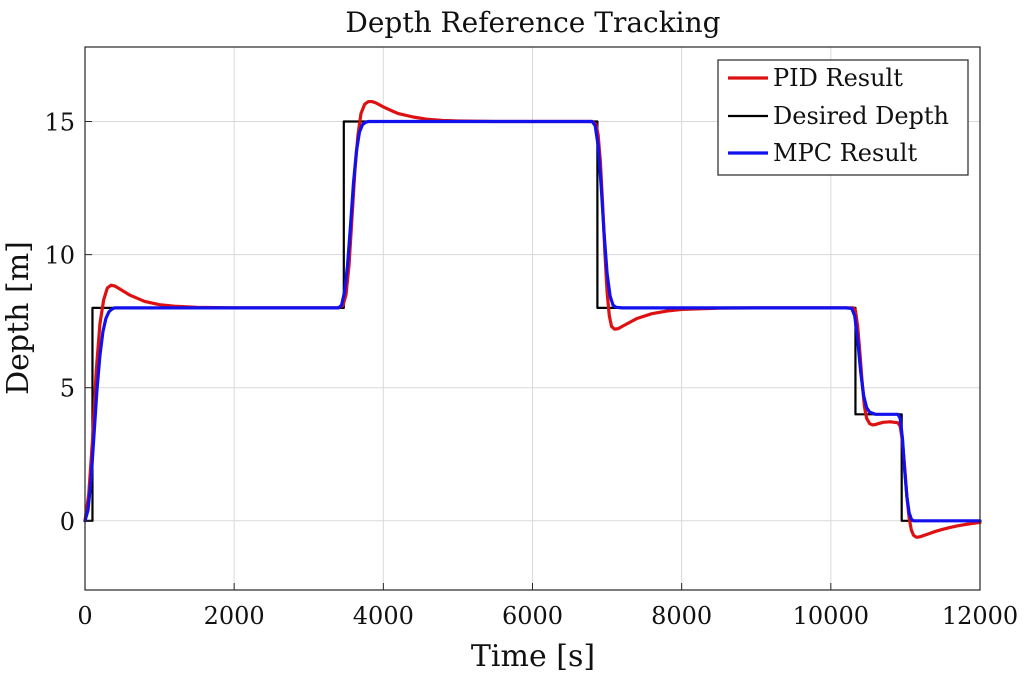 Image resolution: width=1024 pixels, height=683 pixels. I want to click on y-tick-label: 5, so click(67, 389).